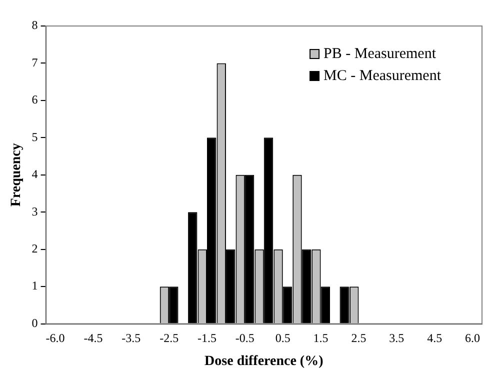  Describe the element at coordinates (35, 137) in the screenshot. I see `y-tick-label: 5` at that location.